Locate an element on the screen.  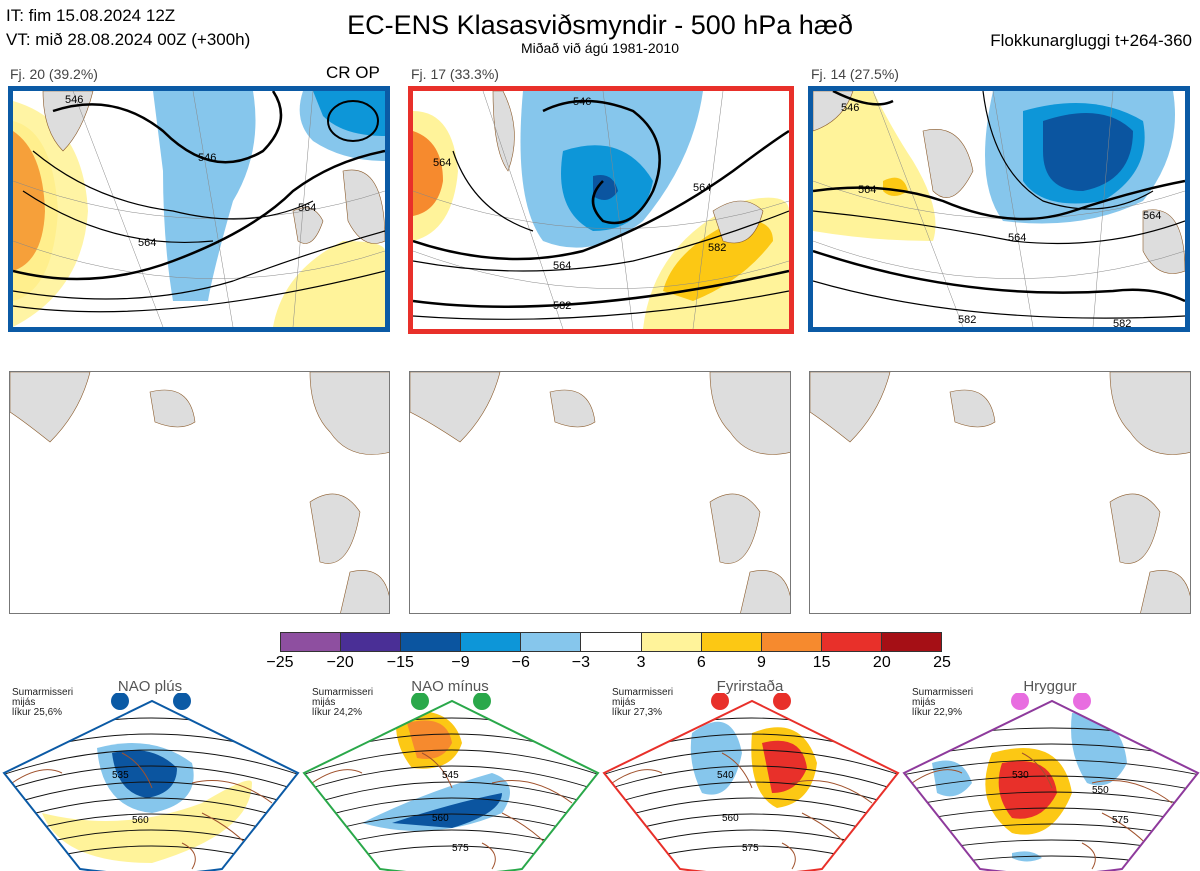
cluster-1-tag: CR OP is located at coordinates (353, 72).